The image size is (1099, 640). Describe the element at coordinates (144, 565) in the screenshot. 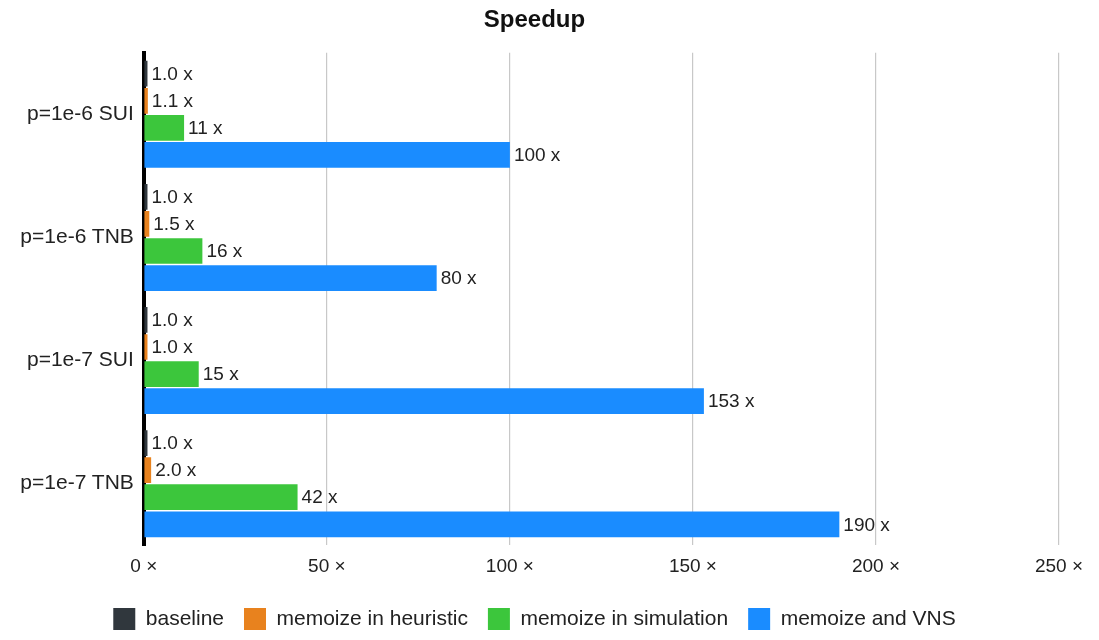

I see `x-tick-label: 0 ×` at that location.